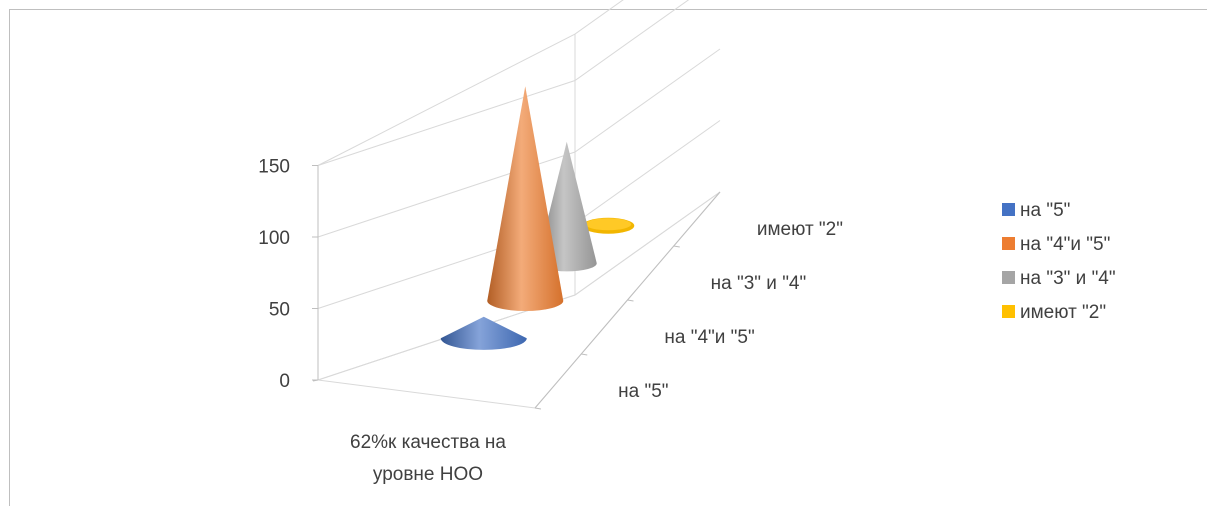 The height and width of the screenshot is (506, 1207). What do you see at coordinates (1045, 210) in the screenshot?
I see `legend-label-0: на "5"` at bounding box center [1045, 210].